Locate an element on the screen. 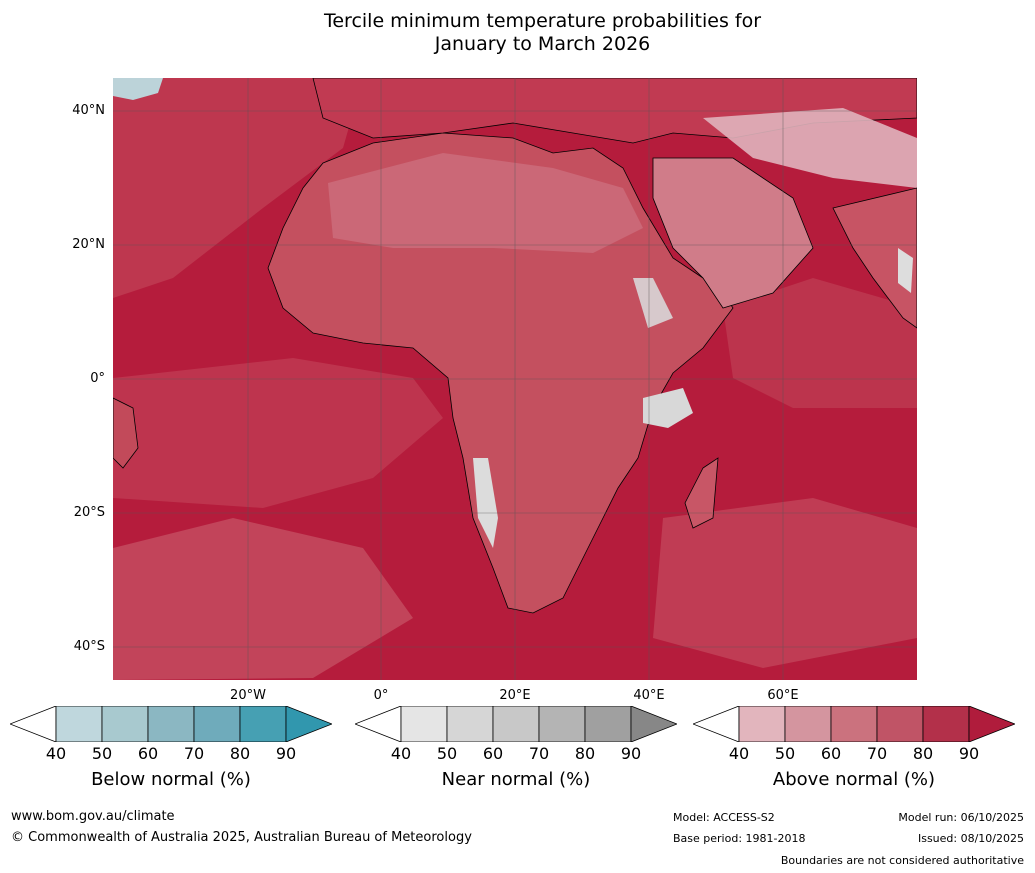 This screenshot has height=873, width=1035. south-indian-band is located at coordinates (785, 583).